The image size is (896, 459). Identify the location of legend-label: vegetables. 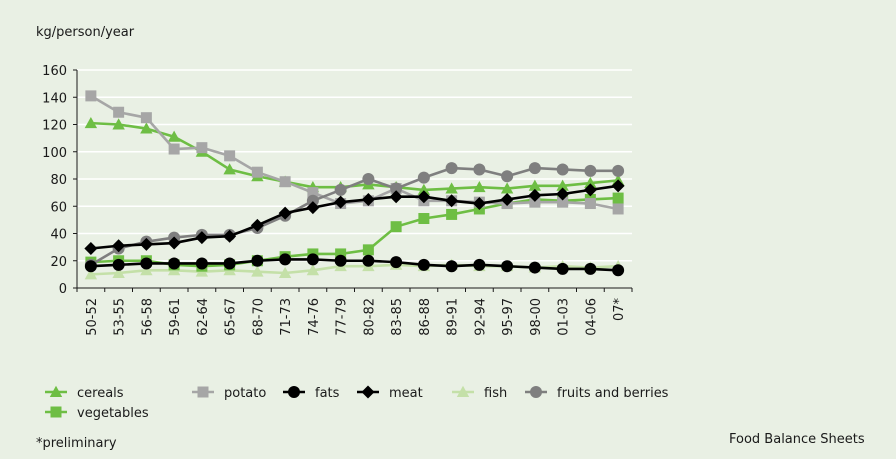
(113, 413).